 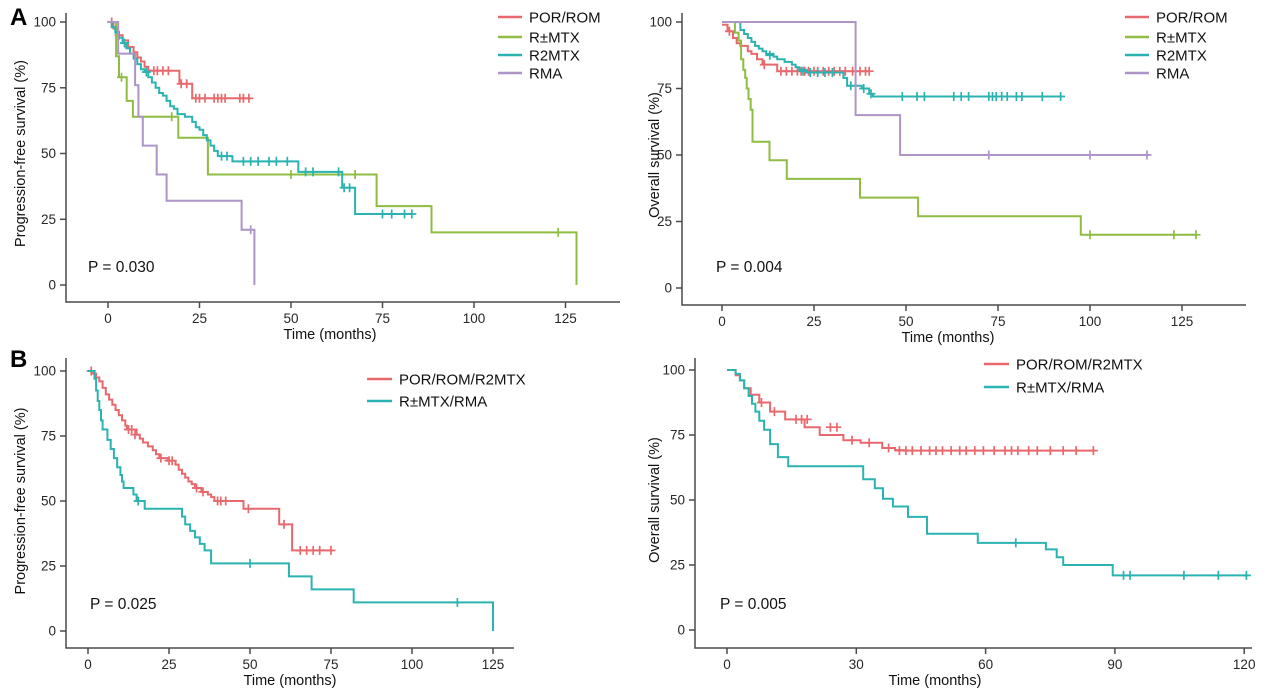 I want to click on y-axis-title: Overall survival (%), so click(x=655, y=500).